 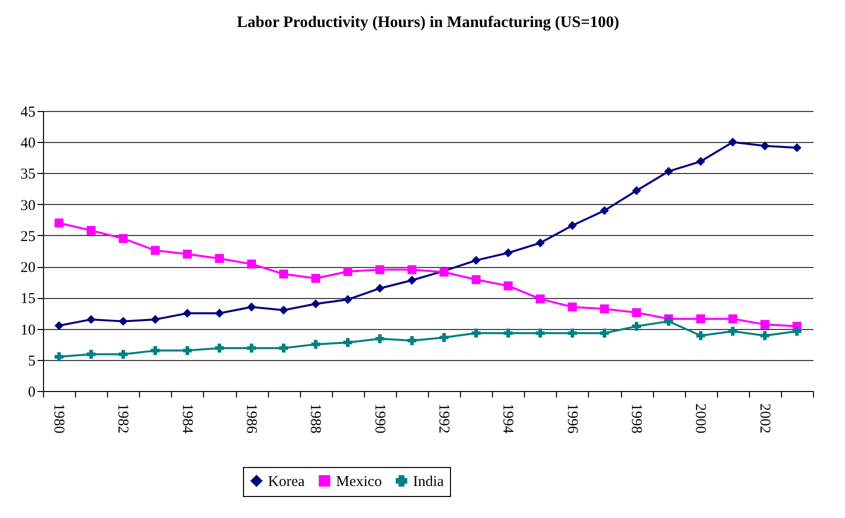 I want to click on x-tick-label: 2002, so click(x=764, y=419).